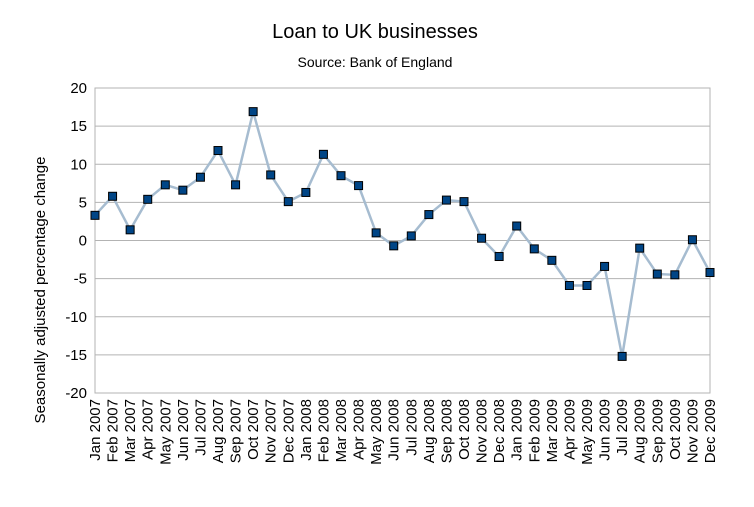  I want to click on x-tick-label: Jun 2008, so click(394, 430).